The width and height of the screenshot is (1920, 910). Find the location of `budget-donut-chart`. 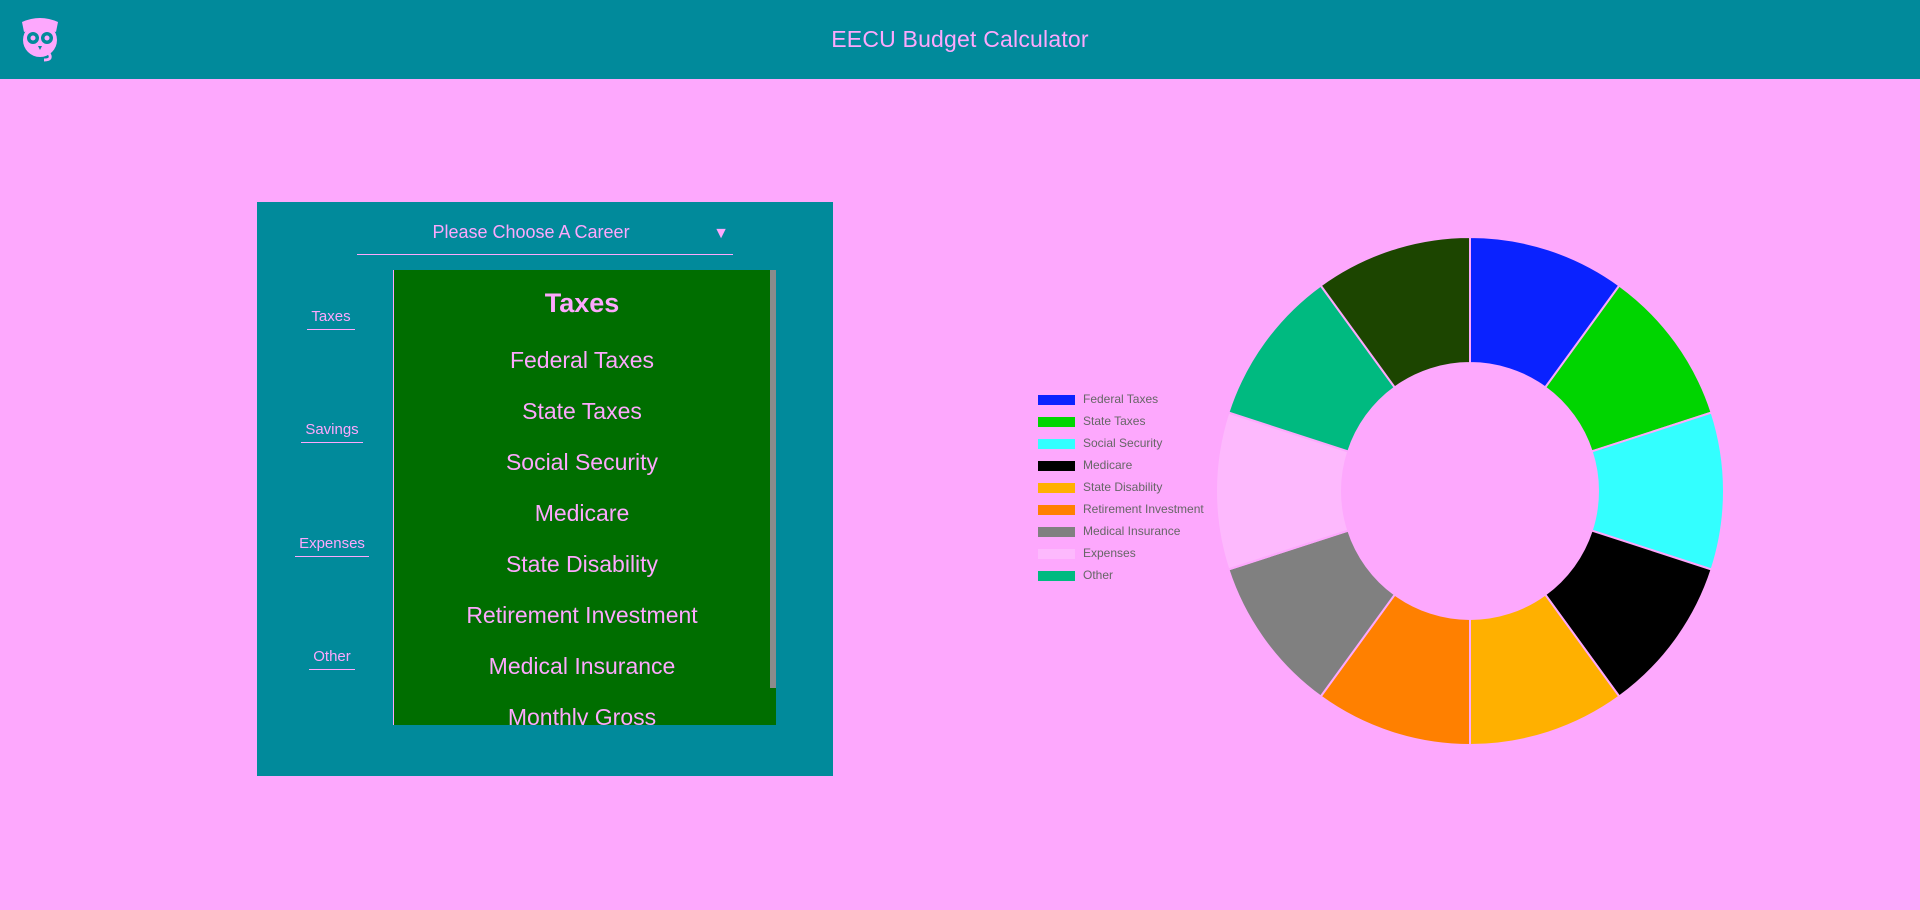

budget-donut-chart is located at coordinates (1470, 491).